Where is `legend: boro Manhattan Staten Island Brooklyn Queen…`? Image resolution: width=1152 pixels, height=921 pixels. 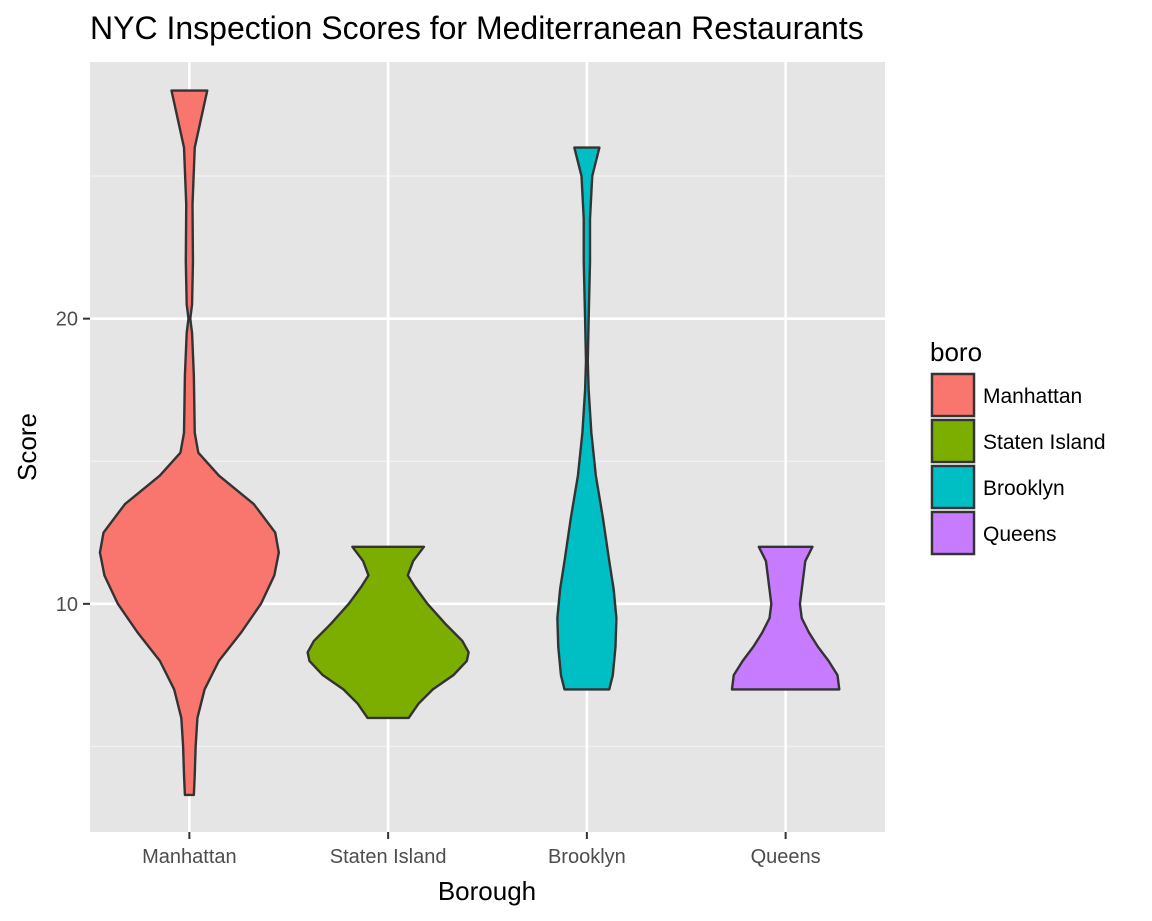 legend: boro Manhattan Staten Island Brooklyn Queen… is located at coordinates (1018, 446).